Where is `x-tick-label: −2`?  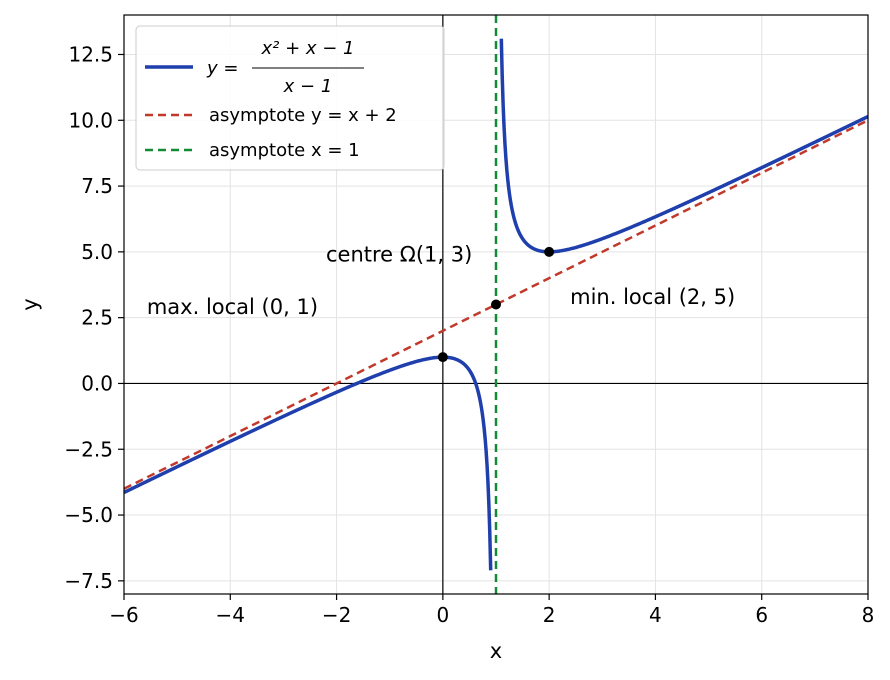 x-tick-label: −2 is located at coordinates (336, 615).